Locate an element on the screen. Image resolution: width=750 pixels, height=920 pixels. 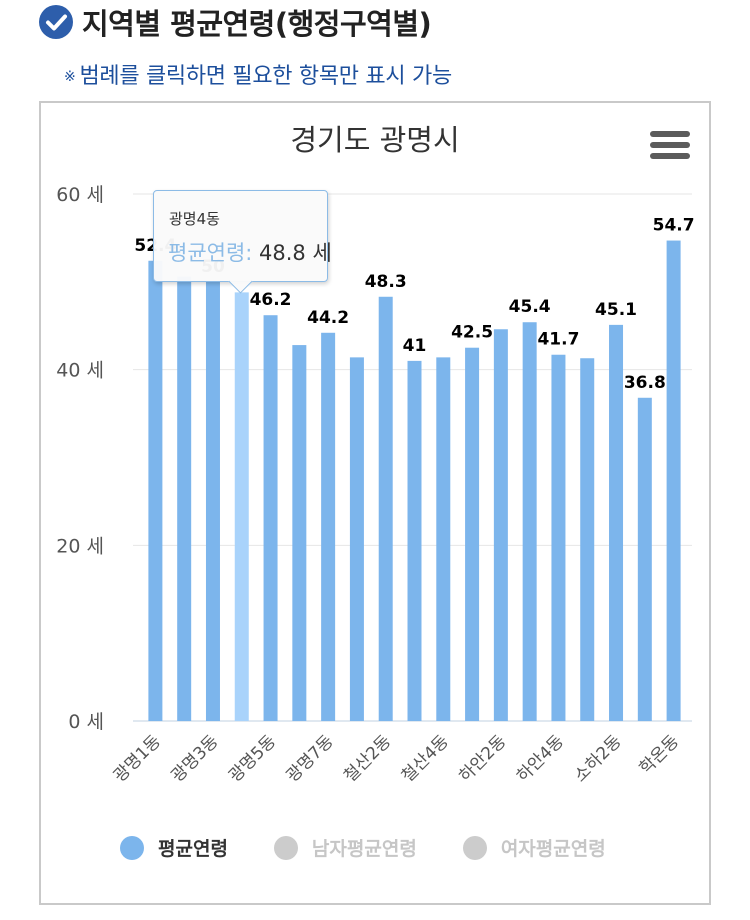
x-tick-label: 광명7동 is located at coordinates (310, 758).